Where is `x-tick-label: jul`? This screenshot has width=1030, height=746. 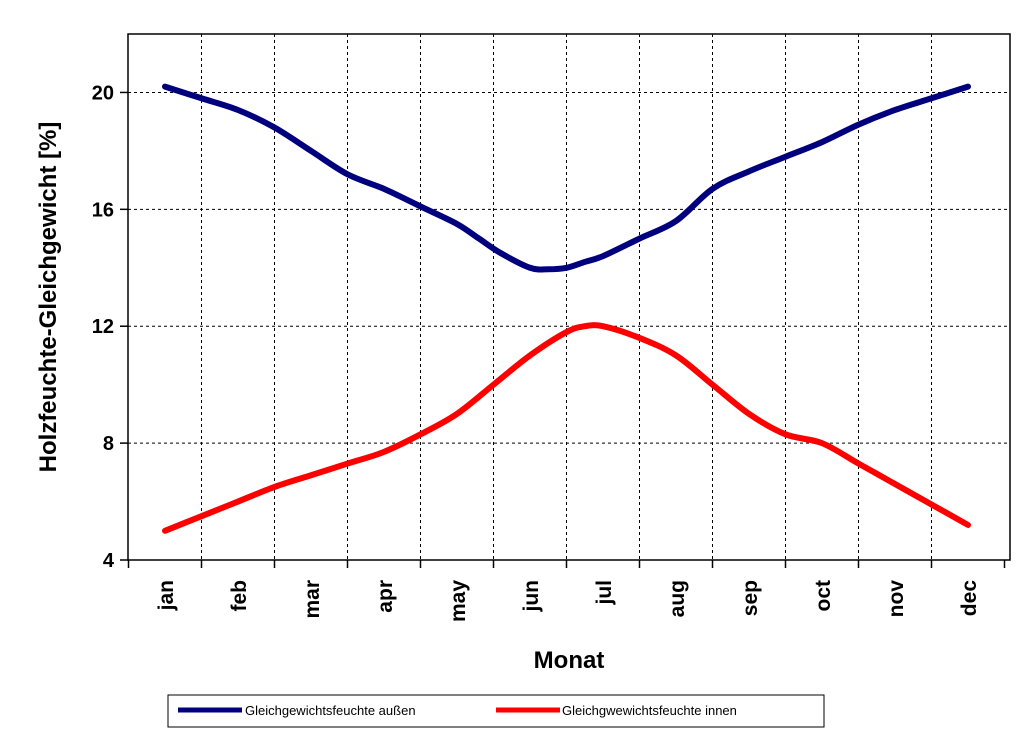
x-tick-label: jul is located at coordinates (604, 593).